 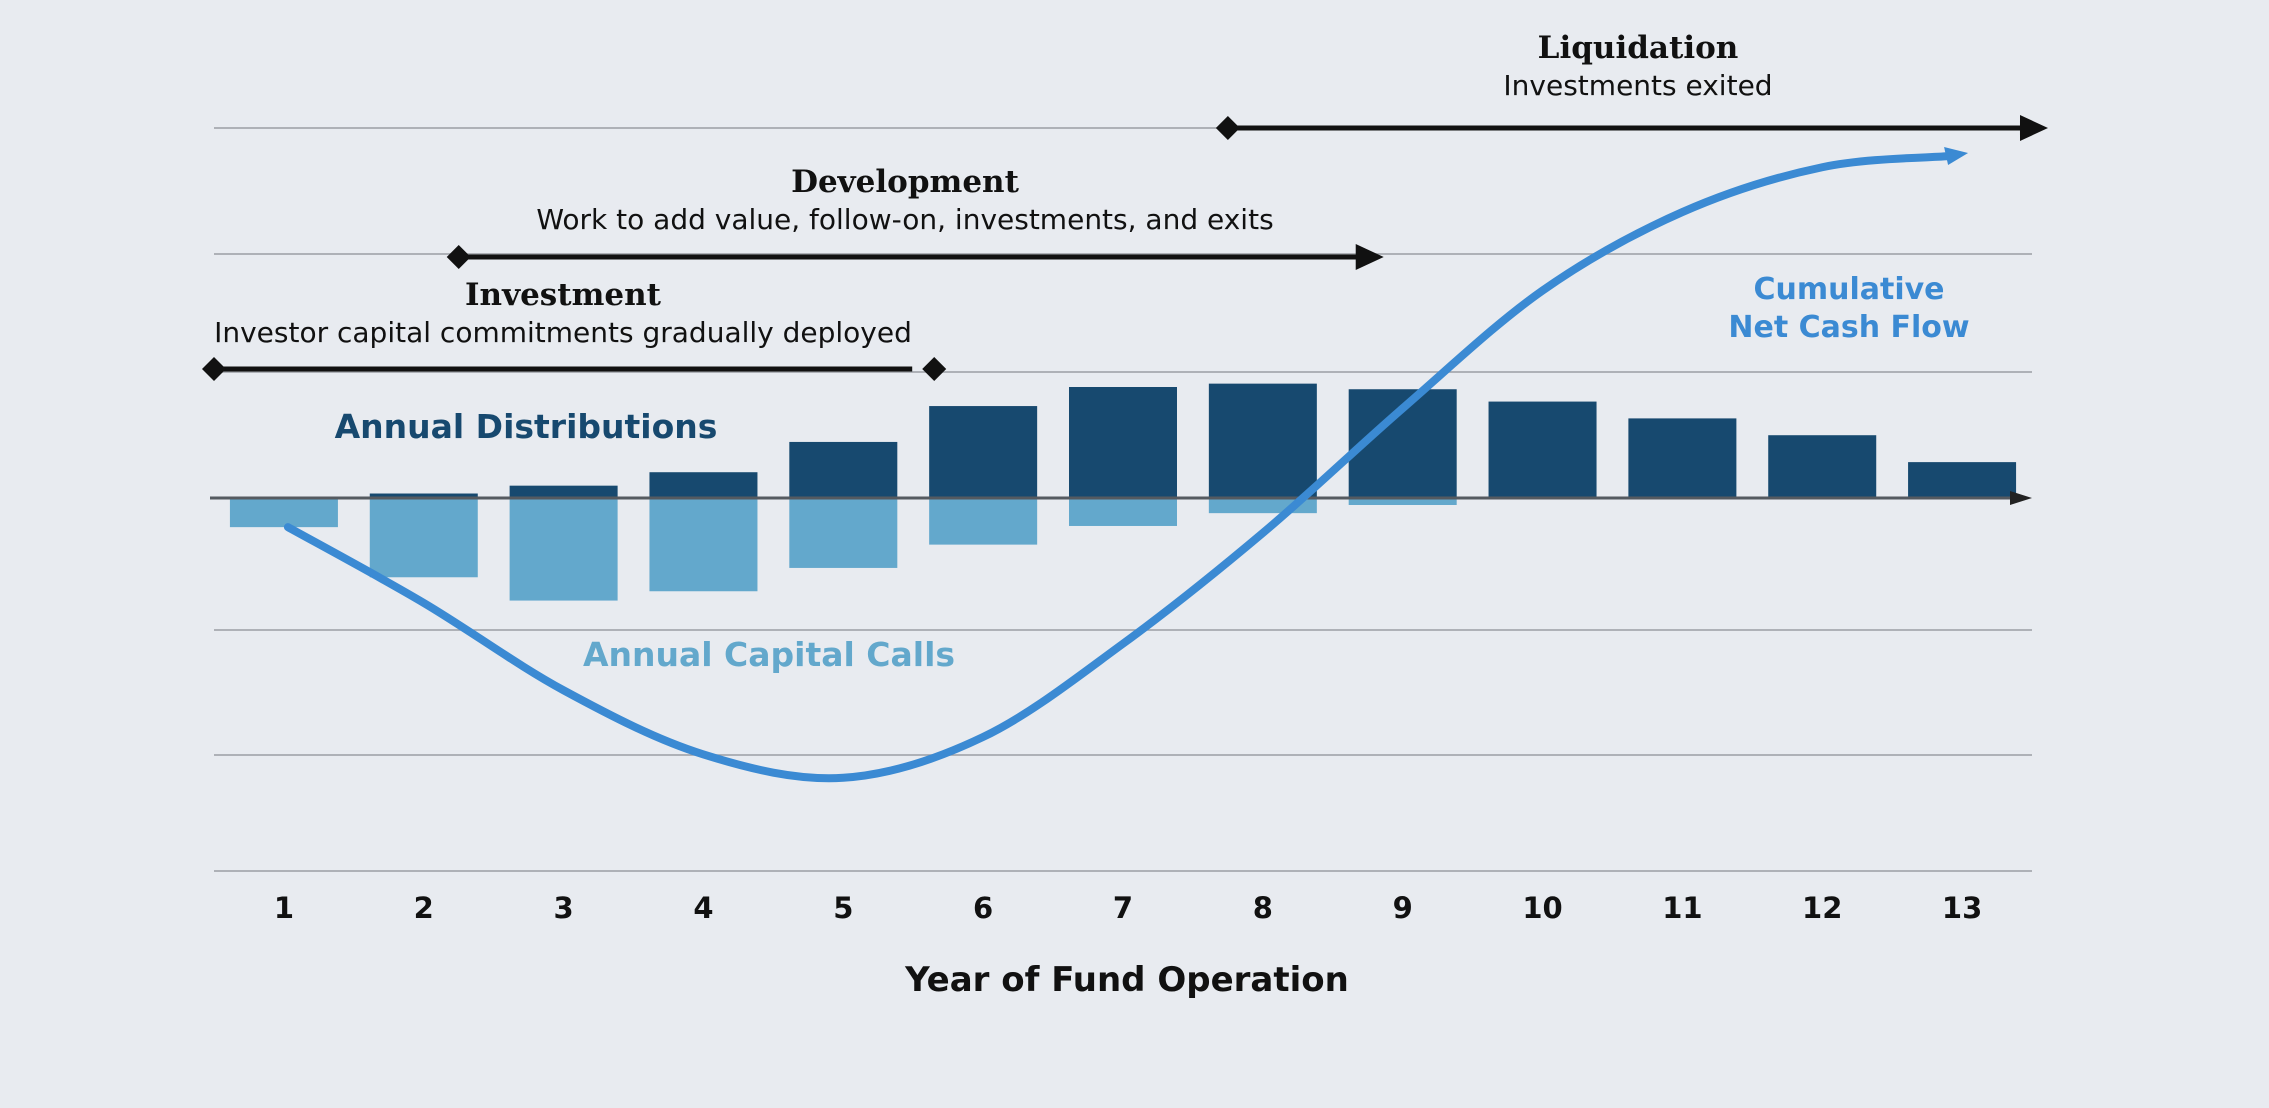 I want to click on x-tick-label: 6, so click(x=983, y=908).